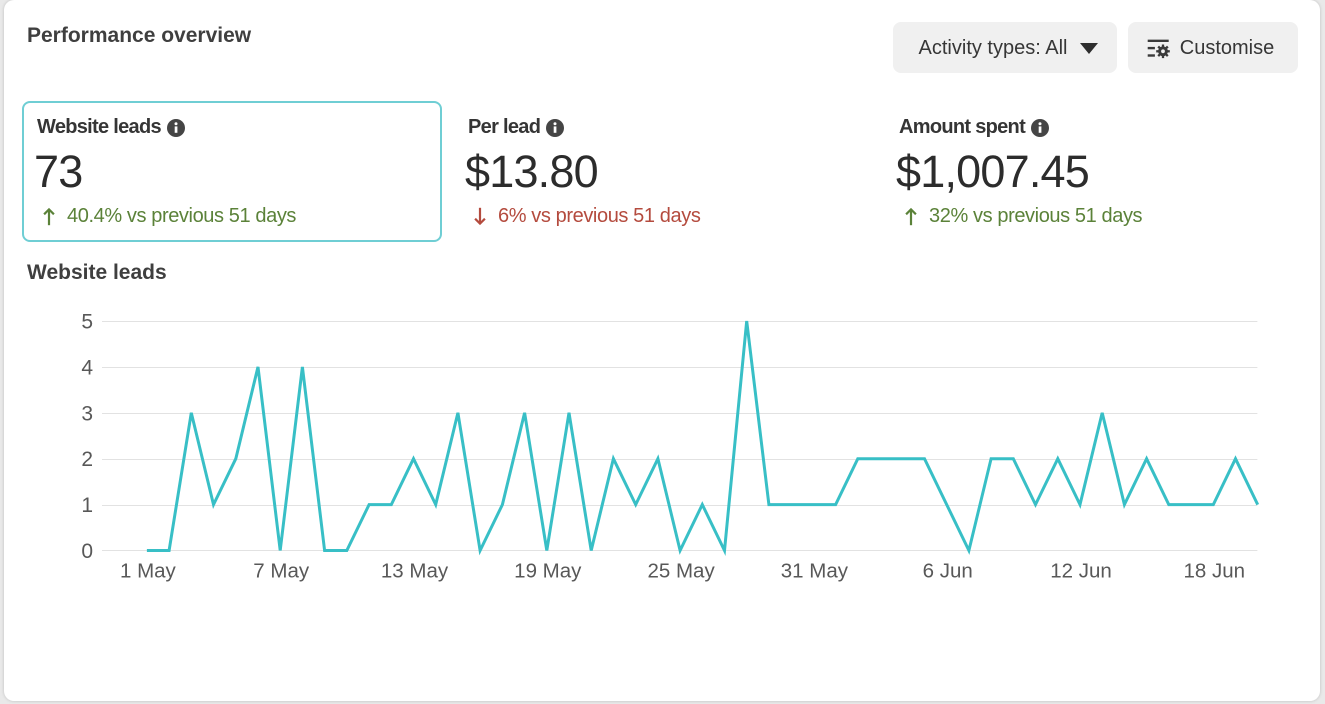 Image resolution: width=1325 pixels, height=704 pixels. Describe the element at coordinates (87, 413) in the screenshot. I see `svg-text: 3` at that location.